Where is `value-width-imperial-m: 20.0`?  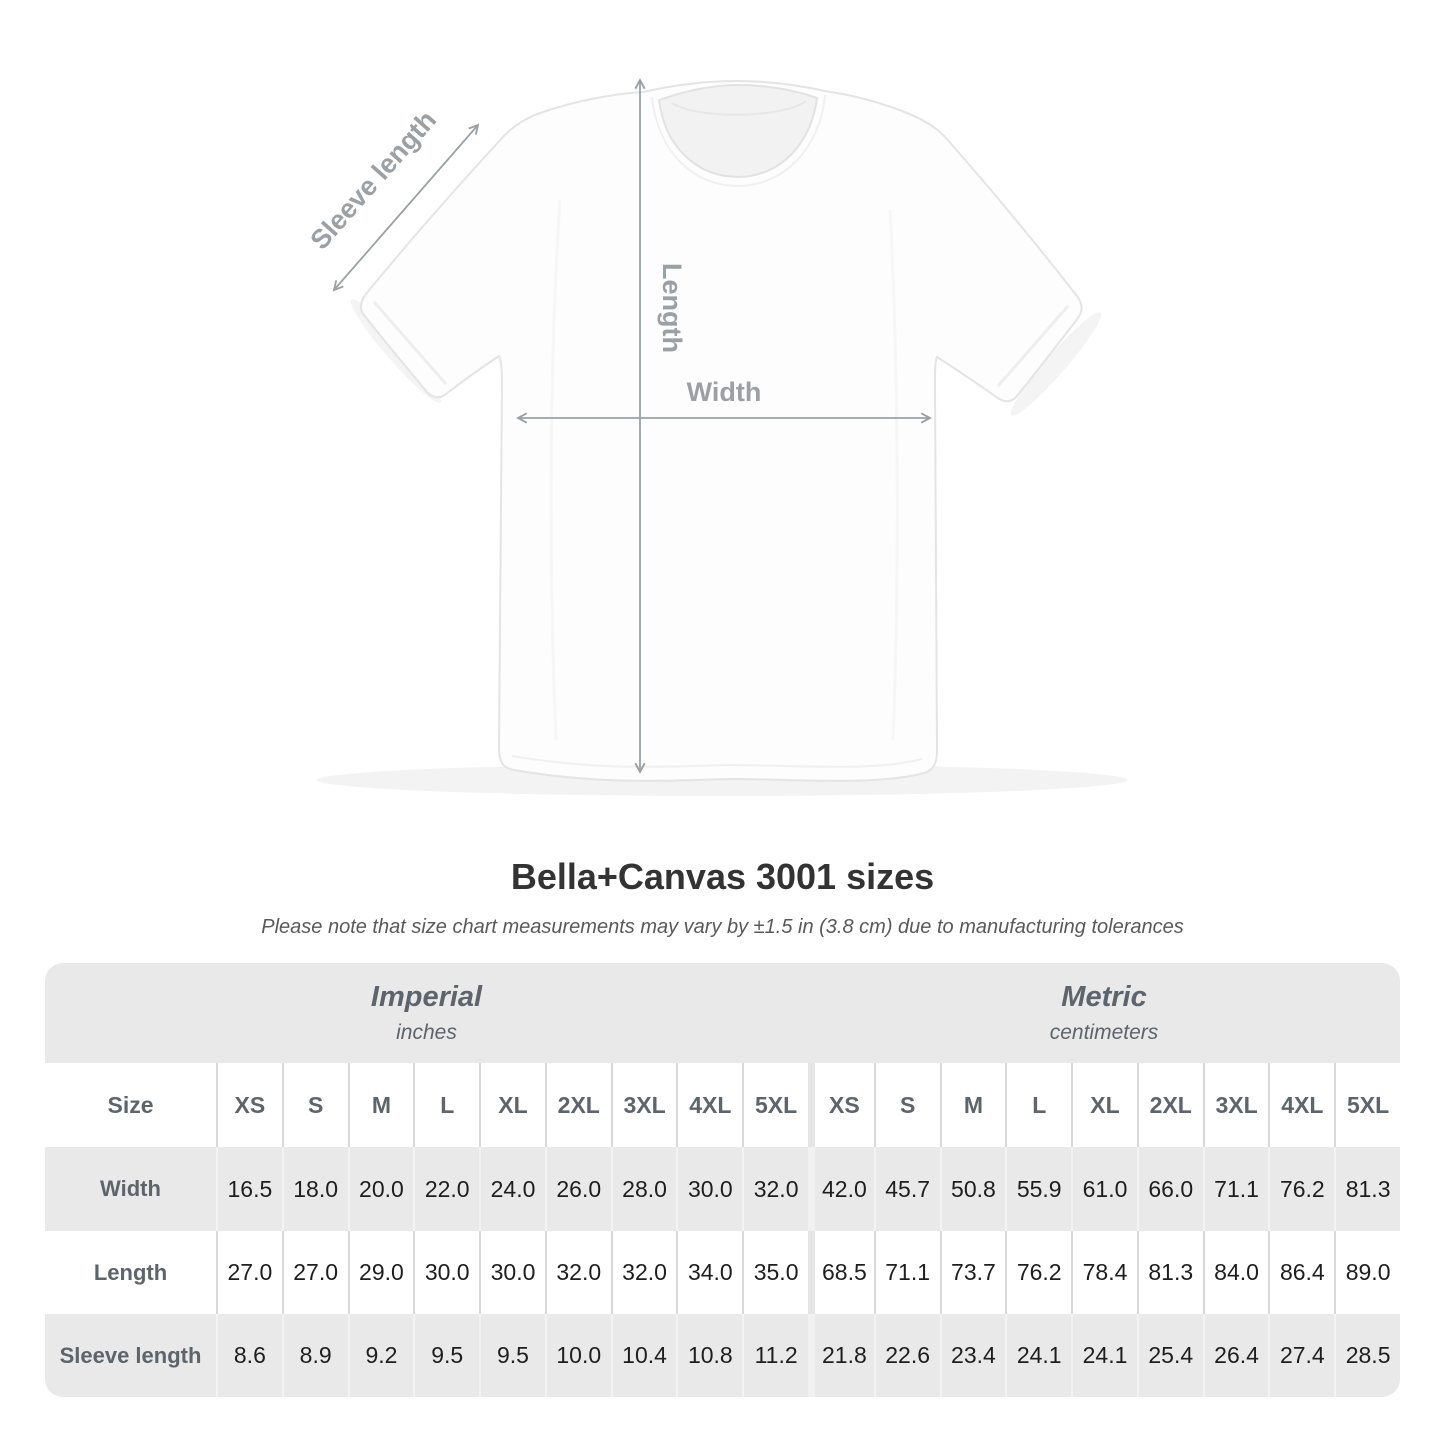 value-width-imperial-m: 20.0 is located at coordinates (380, 1189).